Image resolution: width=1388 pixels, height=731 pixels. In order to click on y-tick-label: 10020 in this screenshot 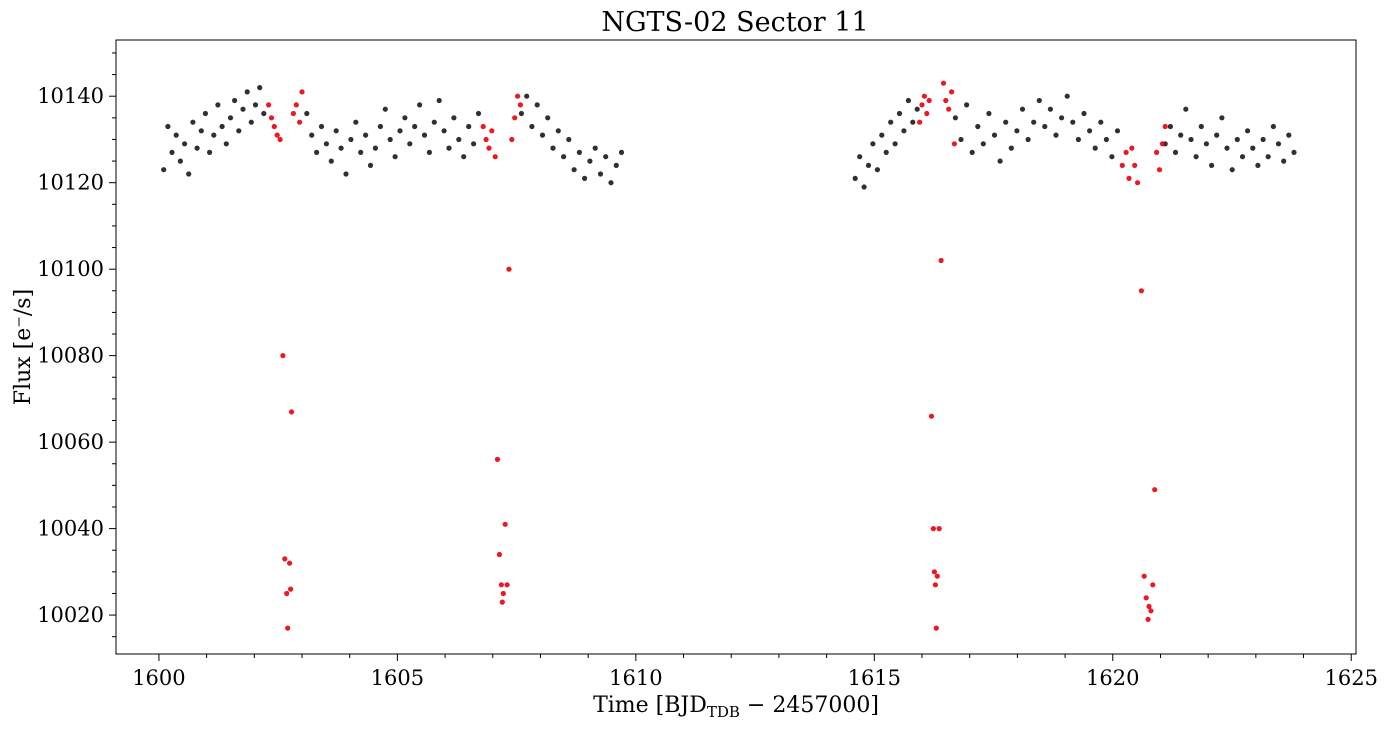, I will do `click(70, 615)`.